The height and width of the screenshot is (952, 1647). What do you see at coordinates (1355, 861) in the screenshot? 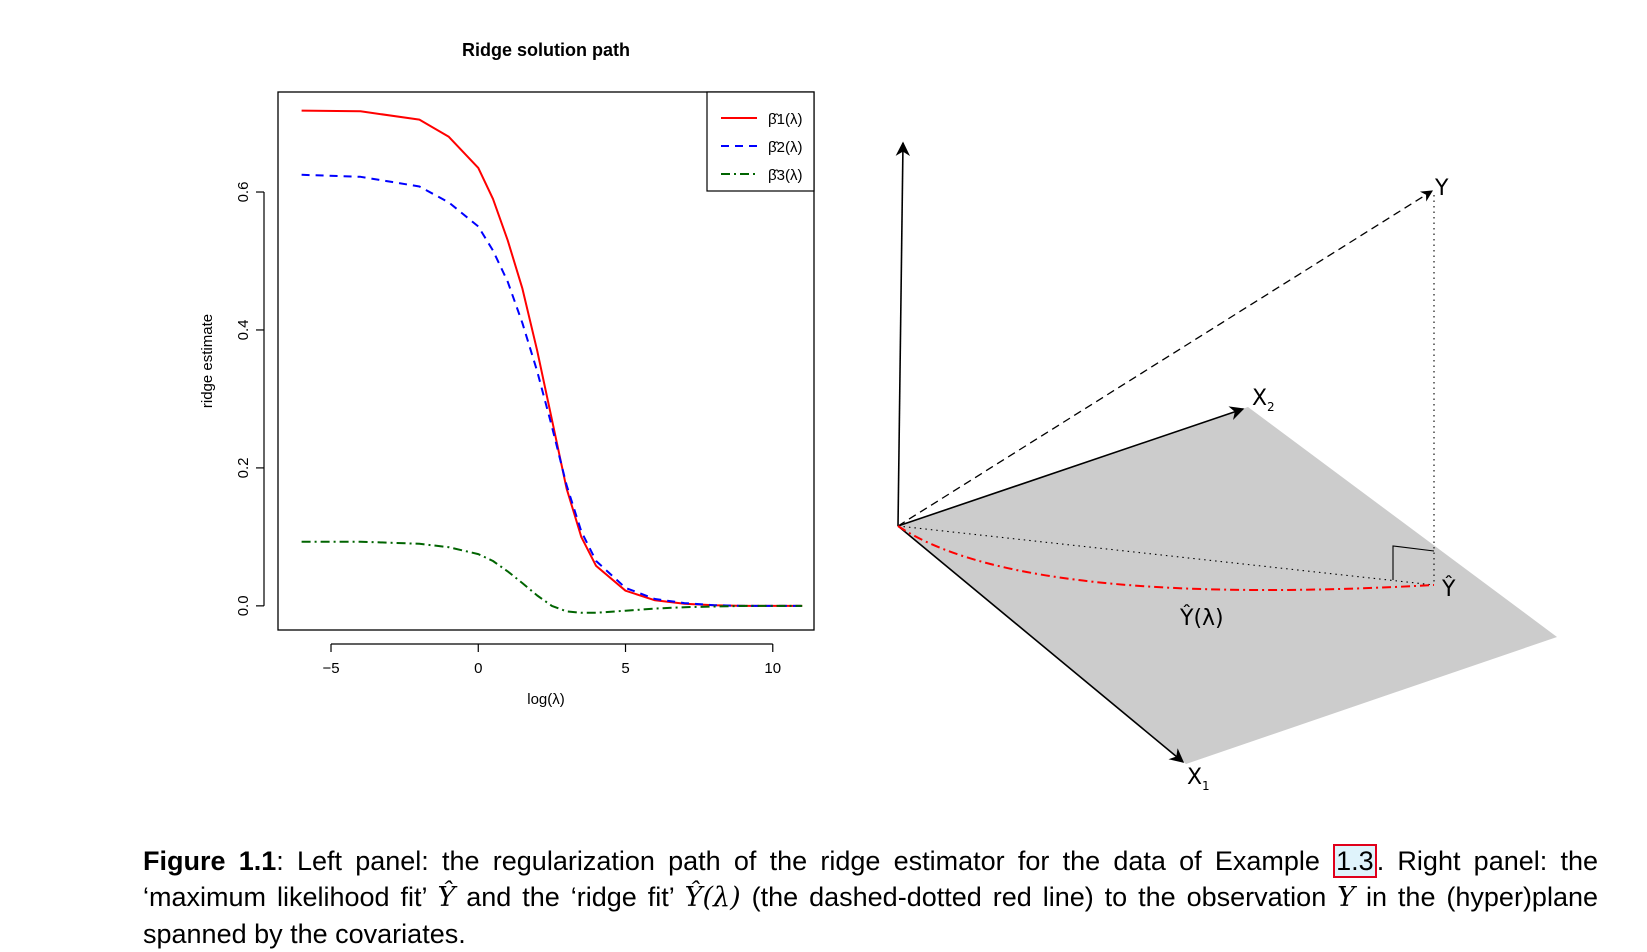
I see `example-reference-link: 1.3` at bounding box center [1355, 861].